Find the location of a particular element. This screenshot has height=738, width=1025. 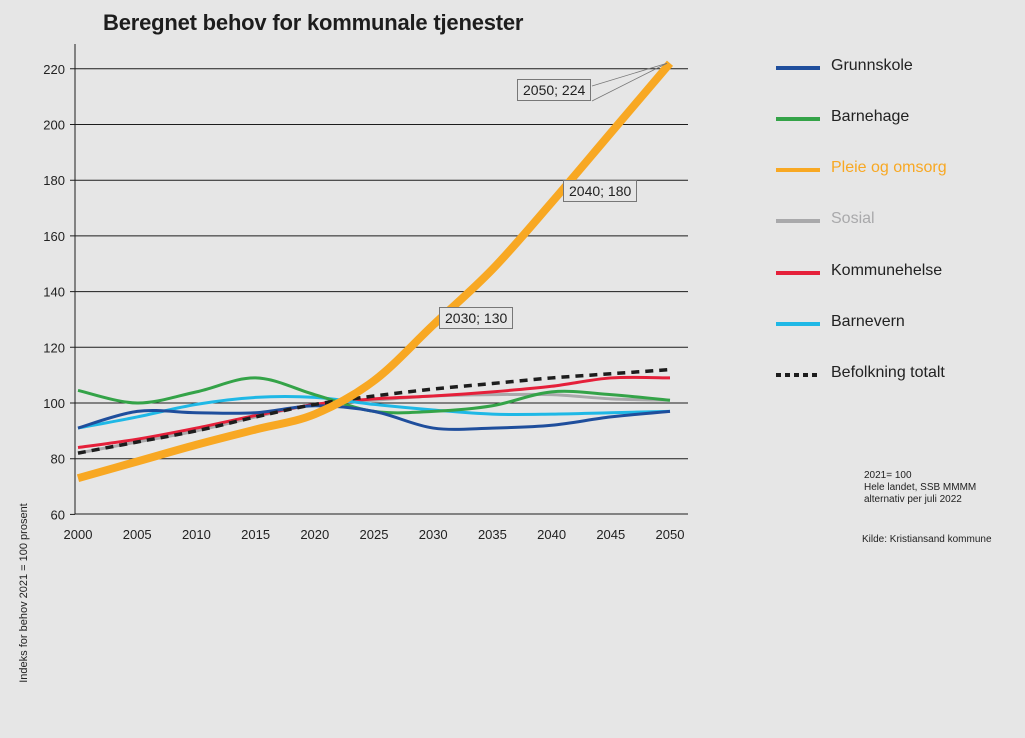

x-tick-label: 2005 is located at coordinates (137, 534).